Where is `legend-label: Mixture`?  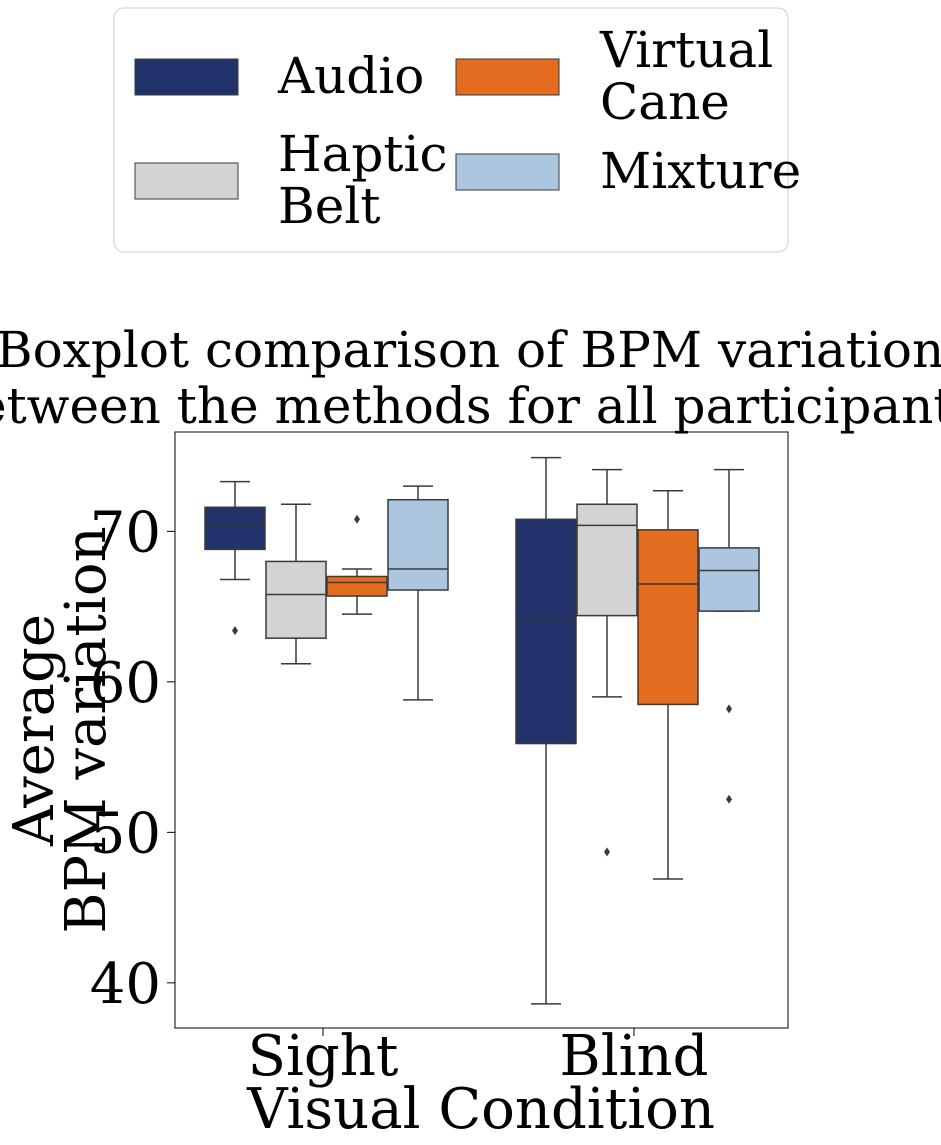 legend-label: Mixture is located at coordinates (700, 171).